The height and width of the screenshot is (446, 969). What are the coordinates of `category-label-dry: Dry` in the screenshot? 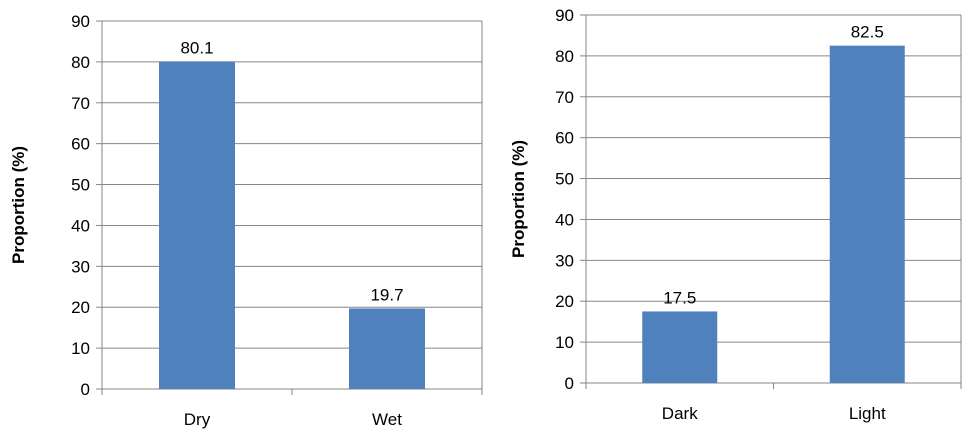 It's located at (197, 419).